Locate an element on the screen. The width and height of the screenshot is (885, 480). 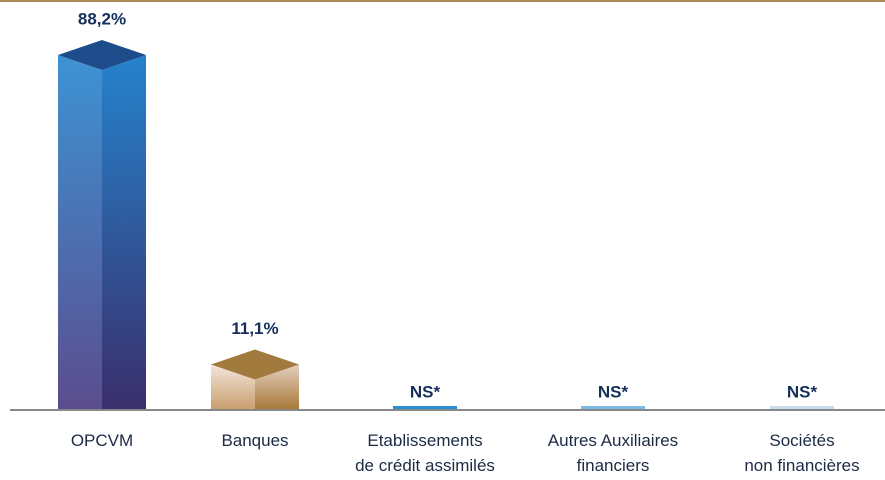
x-tick-label-line: OPCVM is located at coordinates (102, 440).